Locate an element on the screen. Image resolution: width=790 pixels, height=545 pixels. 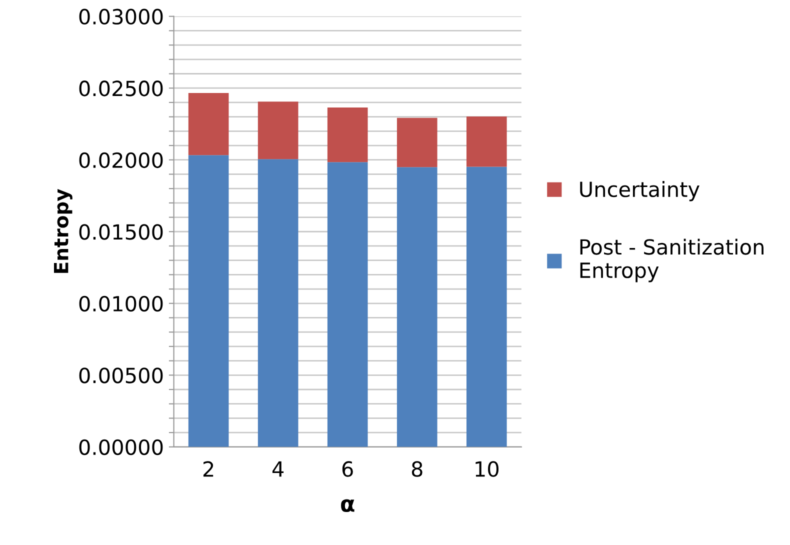
x-tick-label: 8 is located at coordinates (417, 469).